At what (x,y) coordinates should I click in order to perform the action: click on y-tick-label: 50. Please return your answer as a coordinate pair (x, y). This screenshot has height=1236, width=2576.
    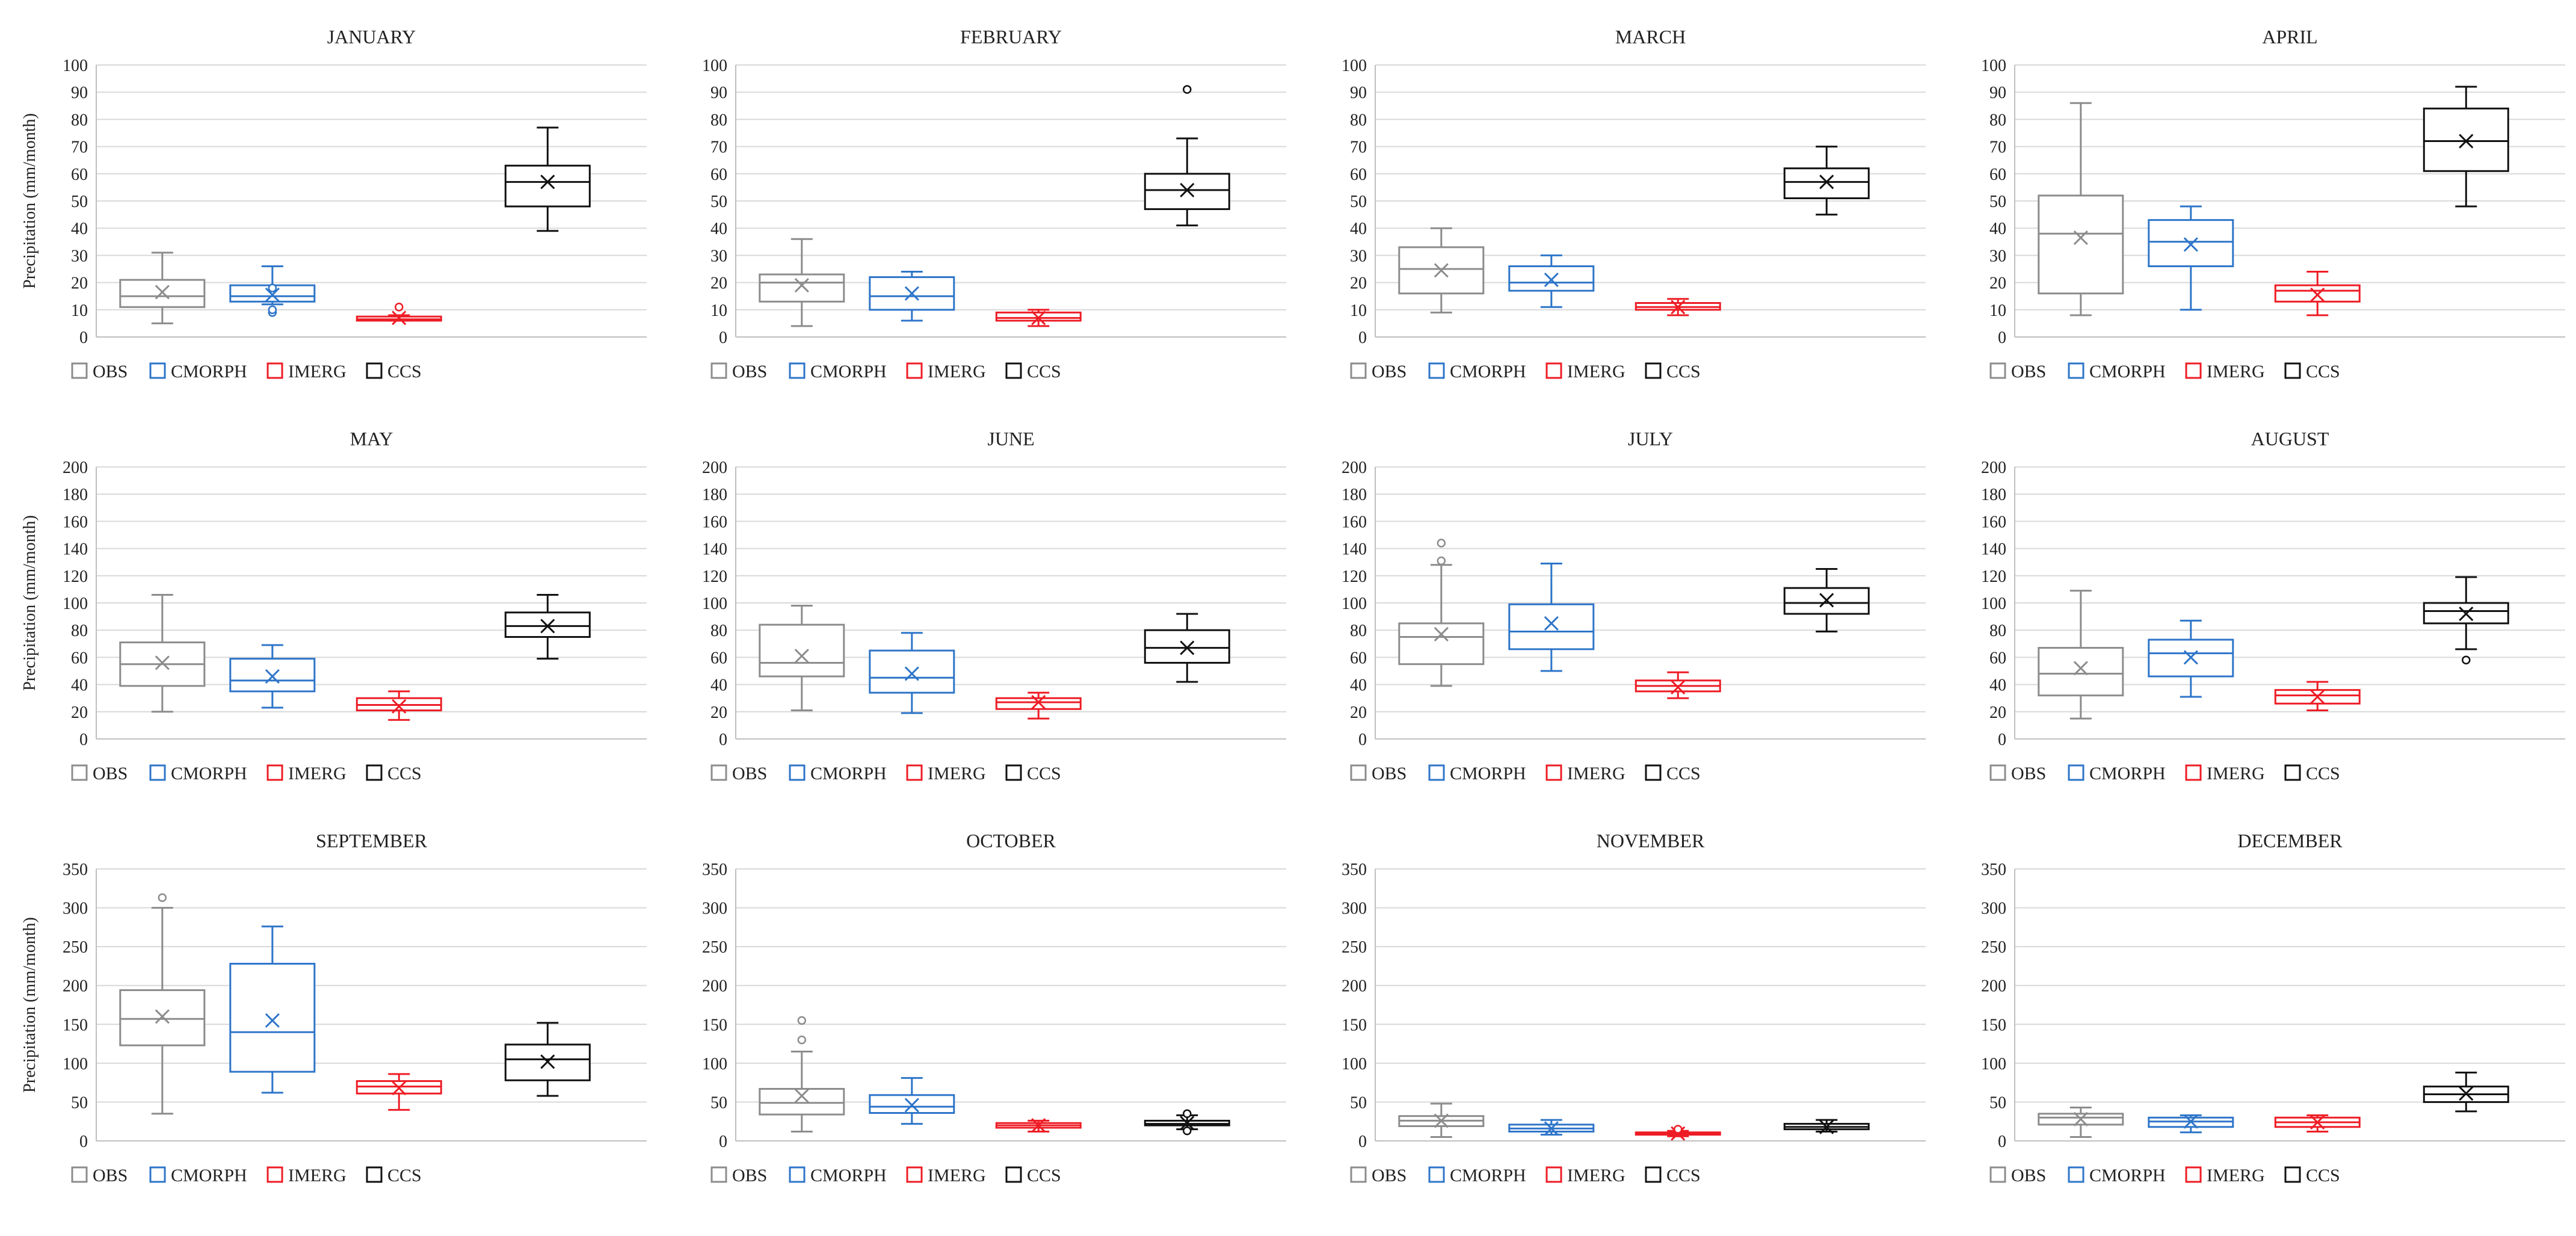
    Looking at the image, I should click on (718, 202).